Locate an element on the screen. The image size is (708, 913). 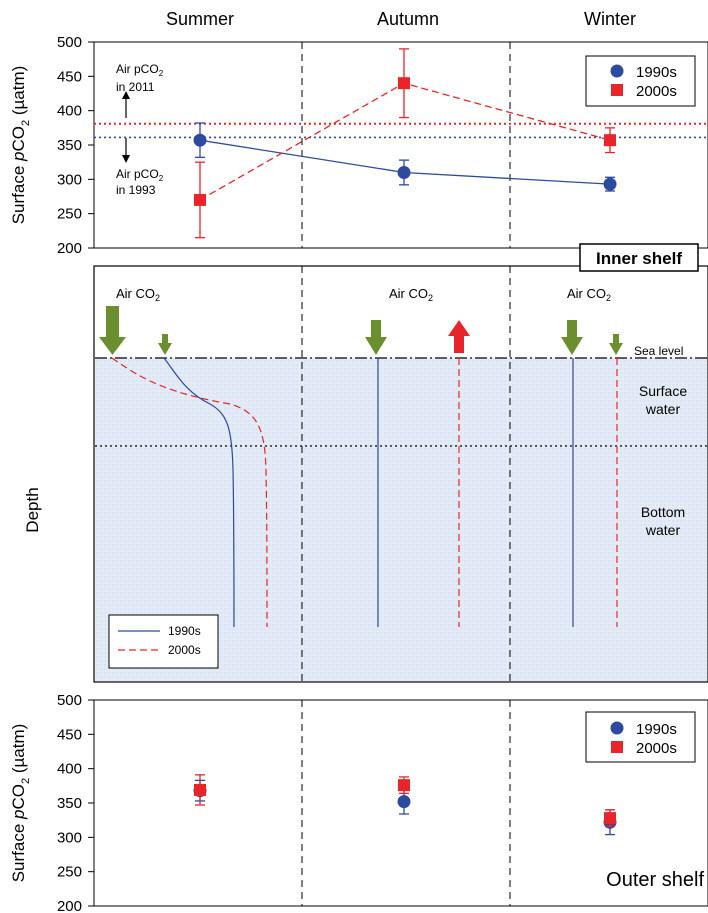
outer-shelf-label: Outer shelf is located at coordinates (655, 880).